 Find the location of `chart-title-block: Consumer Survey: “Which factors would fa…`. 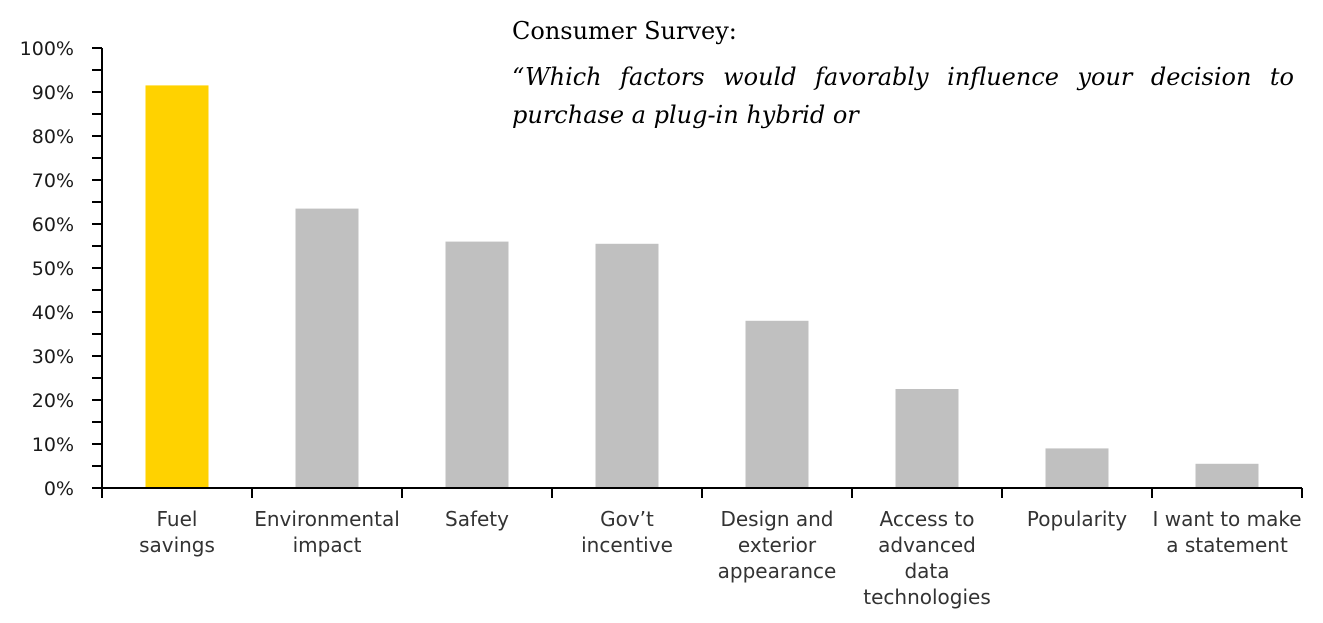

chart-title-block: Consumer Survey: “Which factors would fa… is located at coordinates (903, 74).